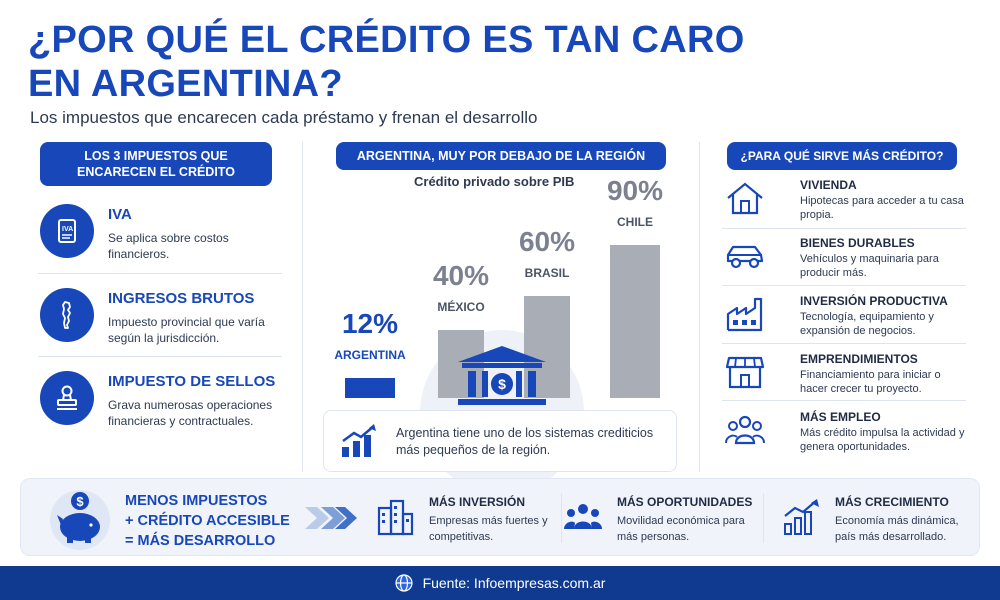 The image size is (1000, 600). What do you see at coordinates (501, 156) in the screenshot?
I see `region-heading: ARGENTINA, MUY POR DEBAJO DE LA REGIÓN` at bounding box center [501, 156].